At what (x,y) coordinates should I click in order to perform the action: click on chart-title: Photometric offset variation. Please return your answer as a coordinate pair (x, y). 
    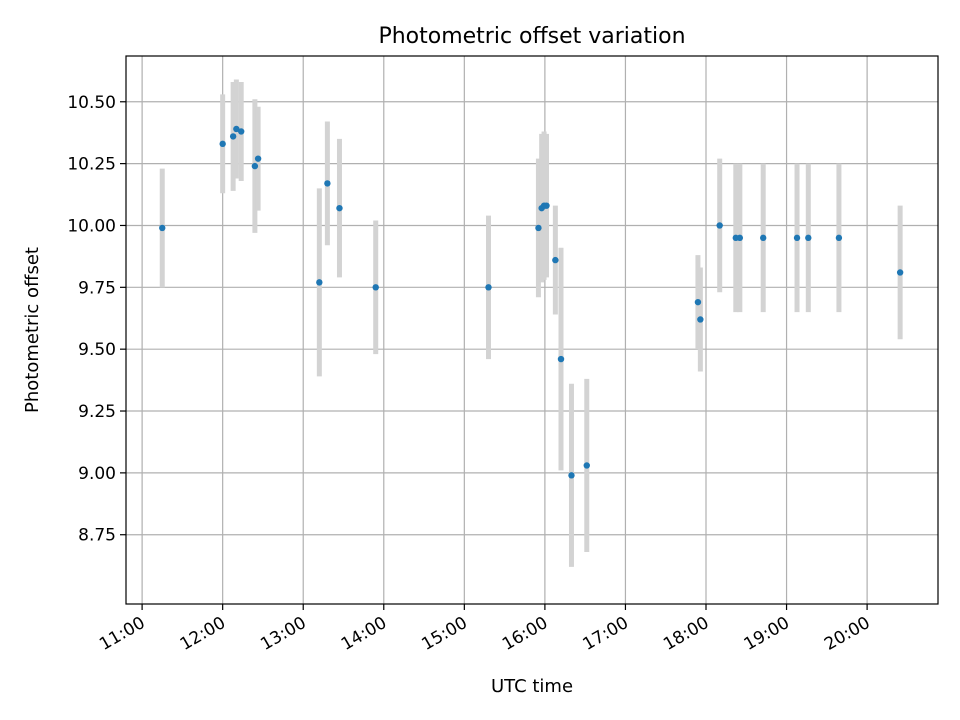
    Looking at the image, I should click on (531, 36).